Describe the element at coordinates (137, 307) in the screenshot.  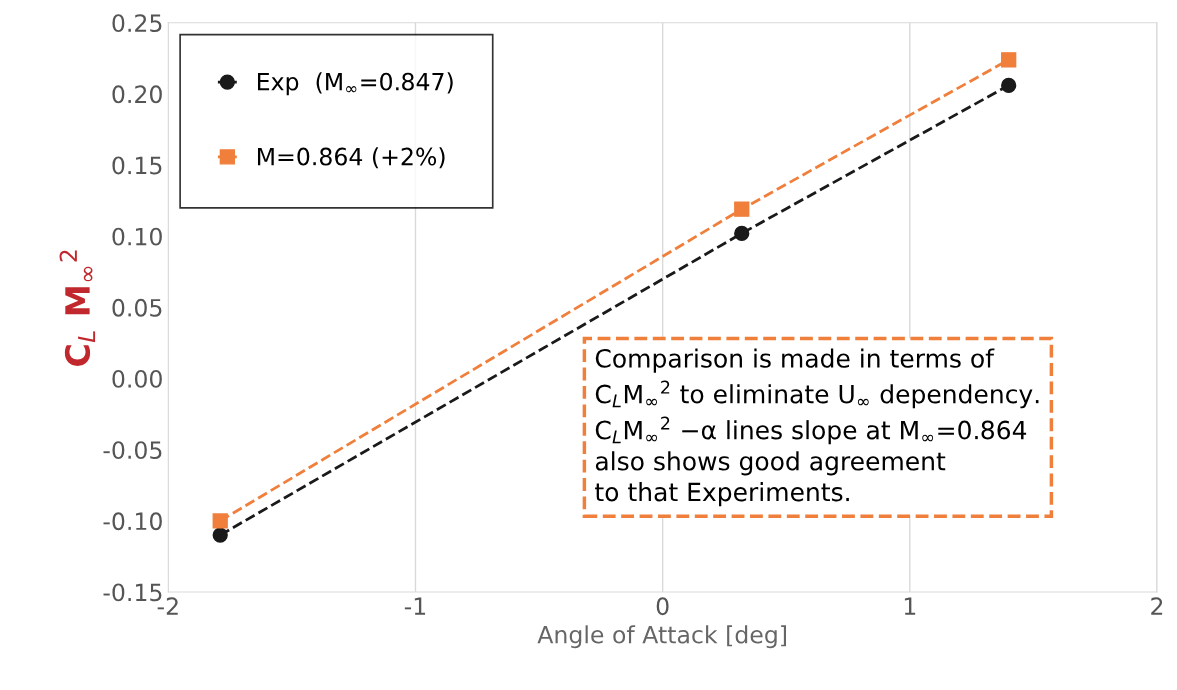
I see `y-tick-label: 0.05` at that location.